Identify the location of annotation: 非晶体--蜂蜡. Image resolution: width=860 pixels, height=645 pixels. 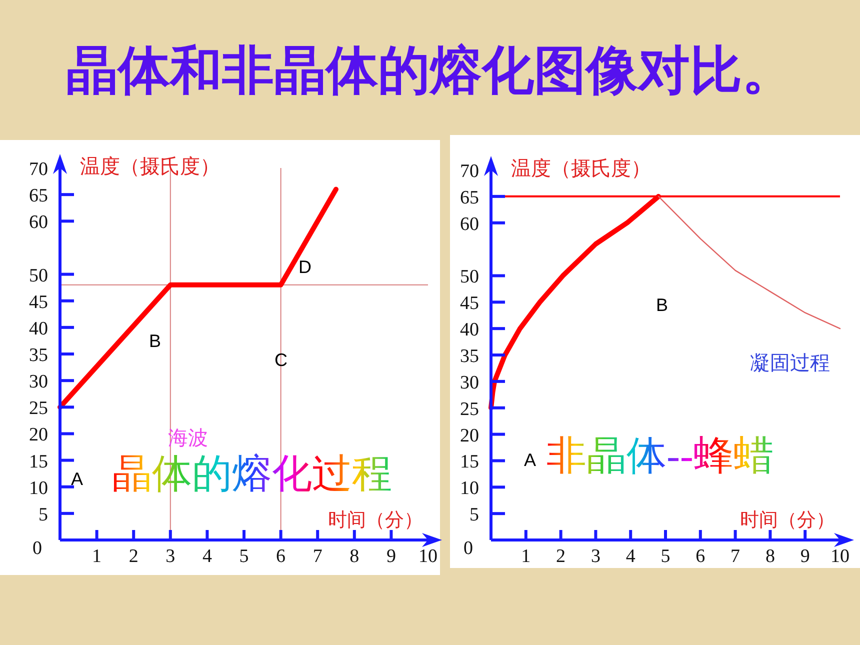
(660, 455).